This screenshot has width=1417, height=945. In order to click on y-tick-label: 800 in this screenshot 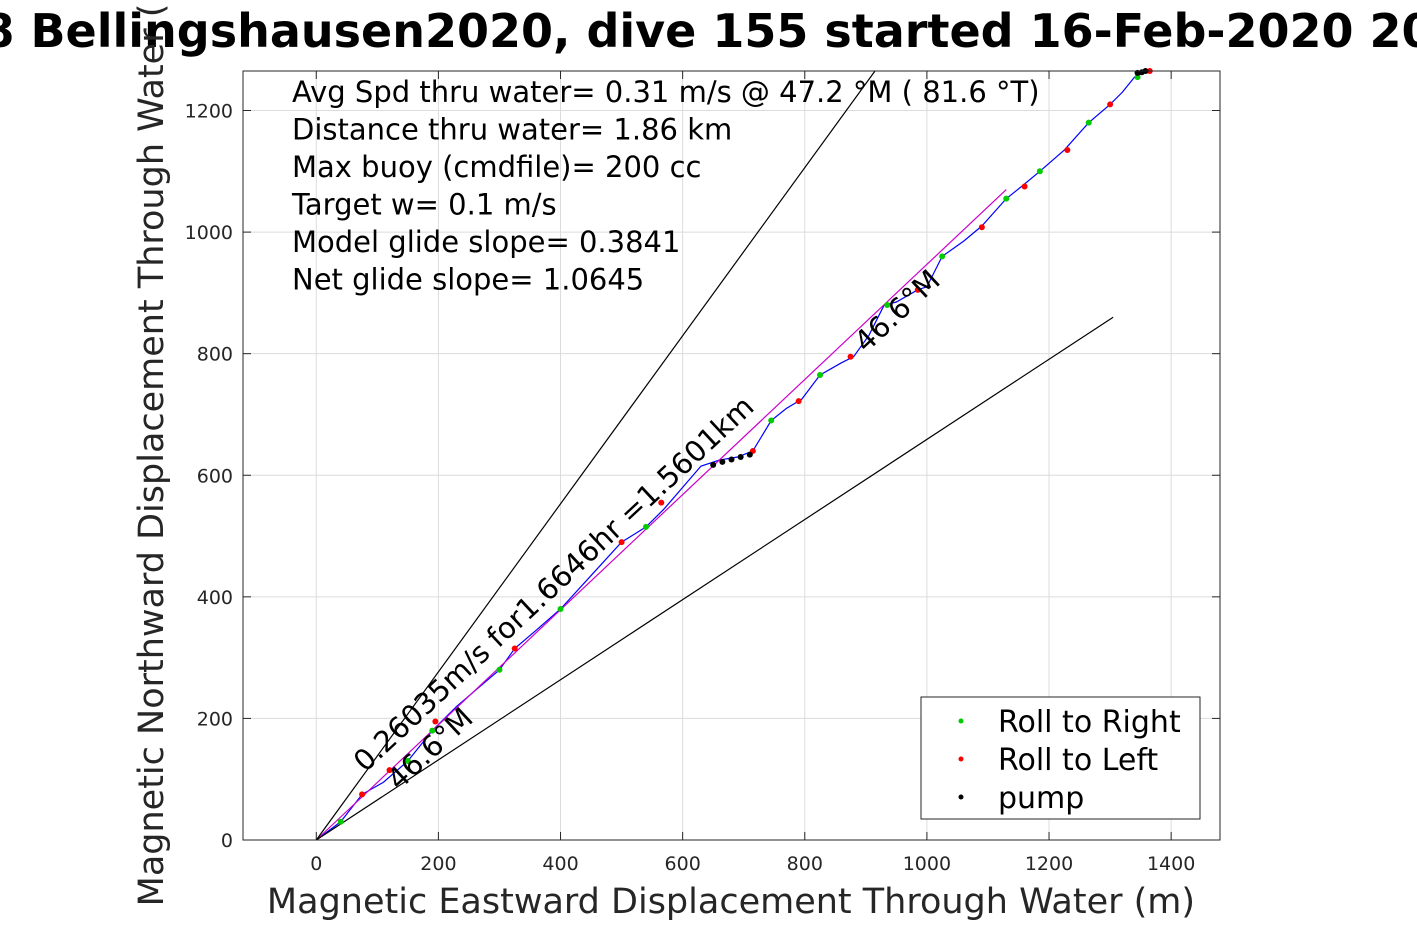, I will do `click(215, 355)`.